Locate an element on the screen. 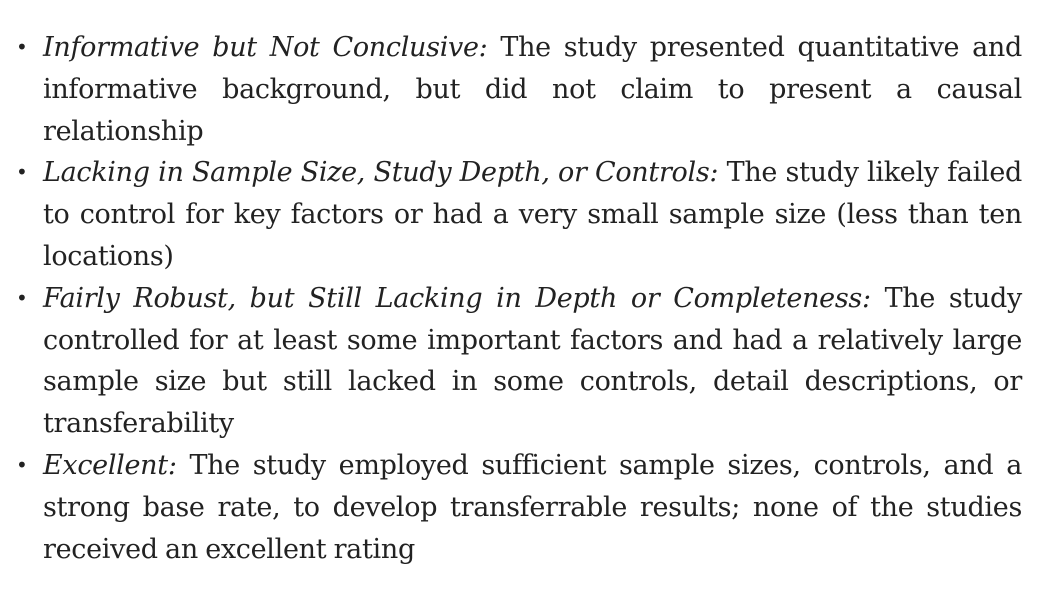 Image resolution: width=1044 pixels, height=590 pixels. list-item-term: Excellent: is located at coordinates (110, 465).